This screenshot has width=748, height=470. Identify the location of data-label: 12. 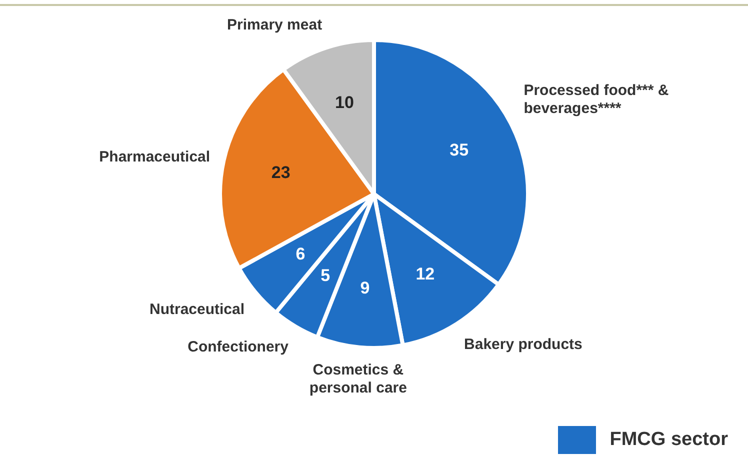
(425, 274).